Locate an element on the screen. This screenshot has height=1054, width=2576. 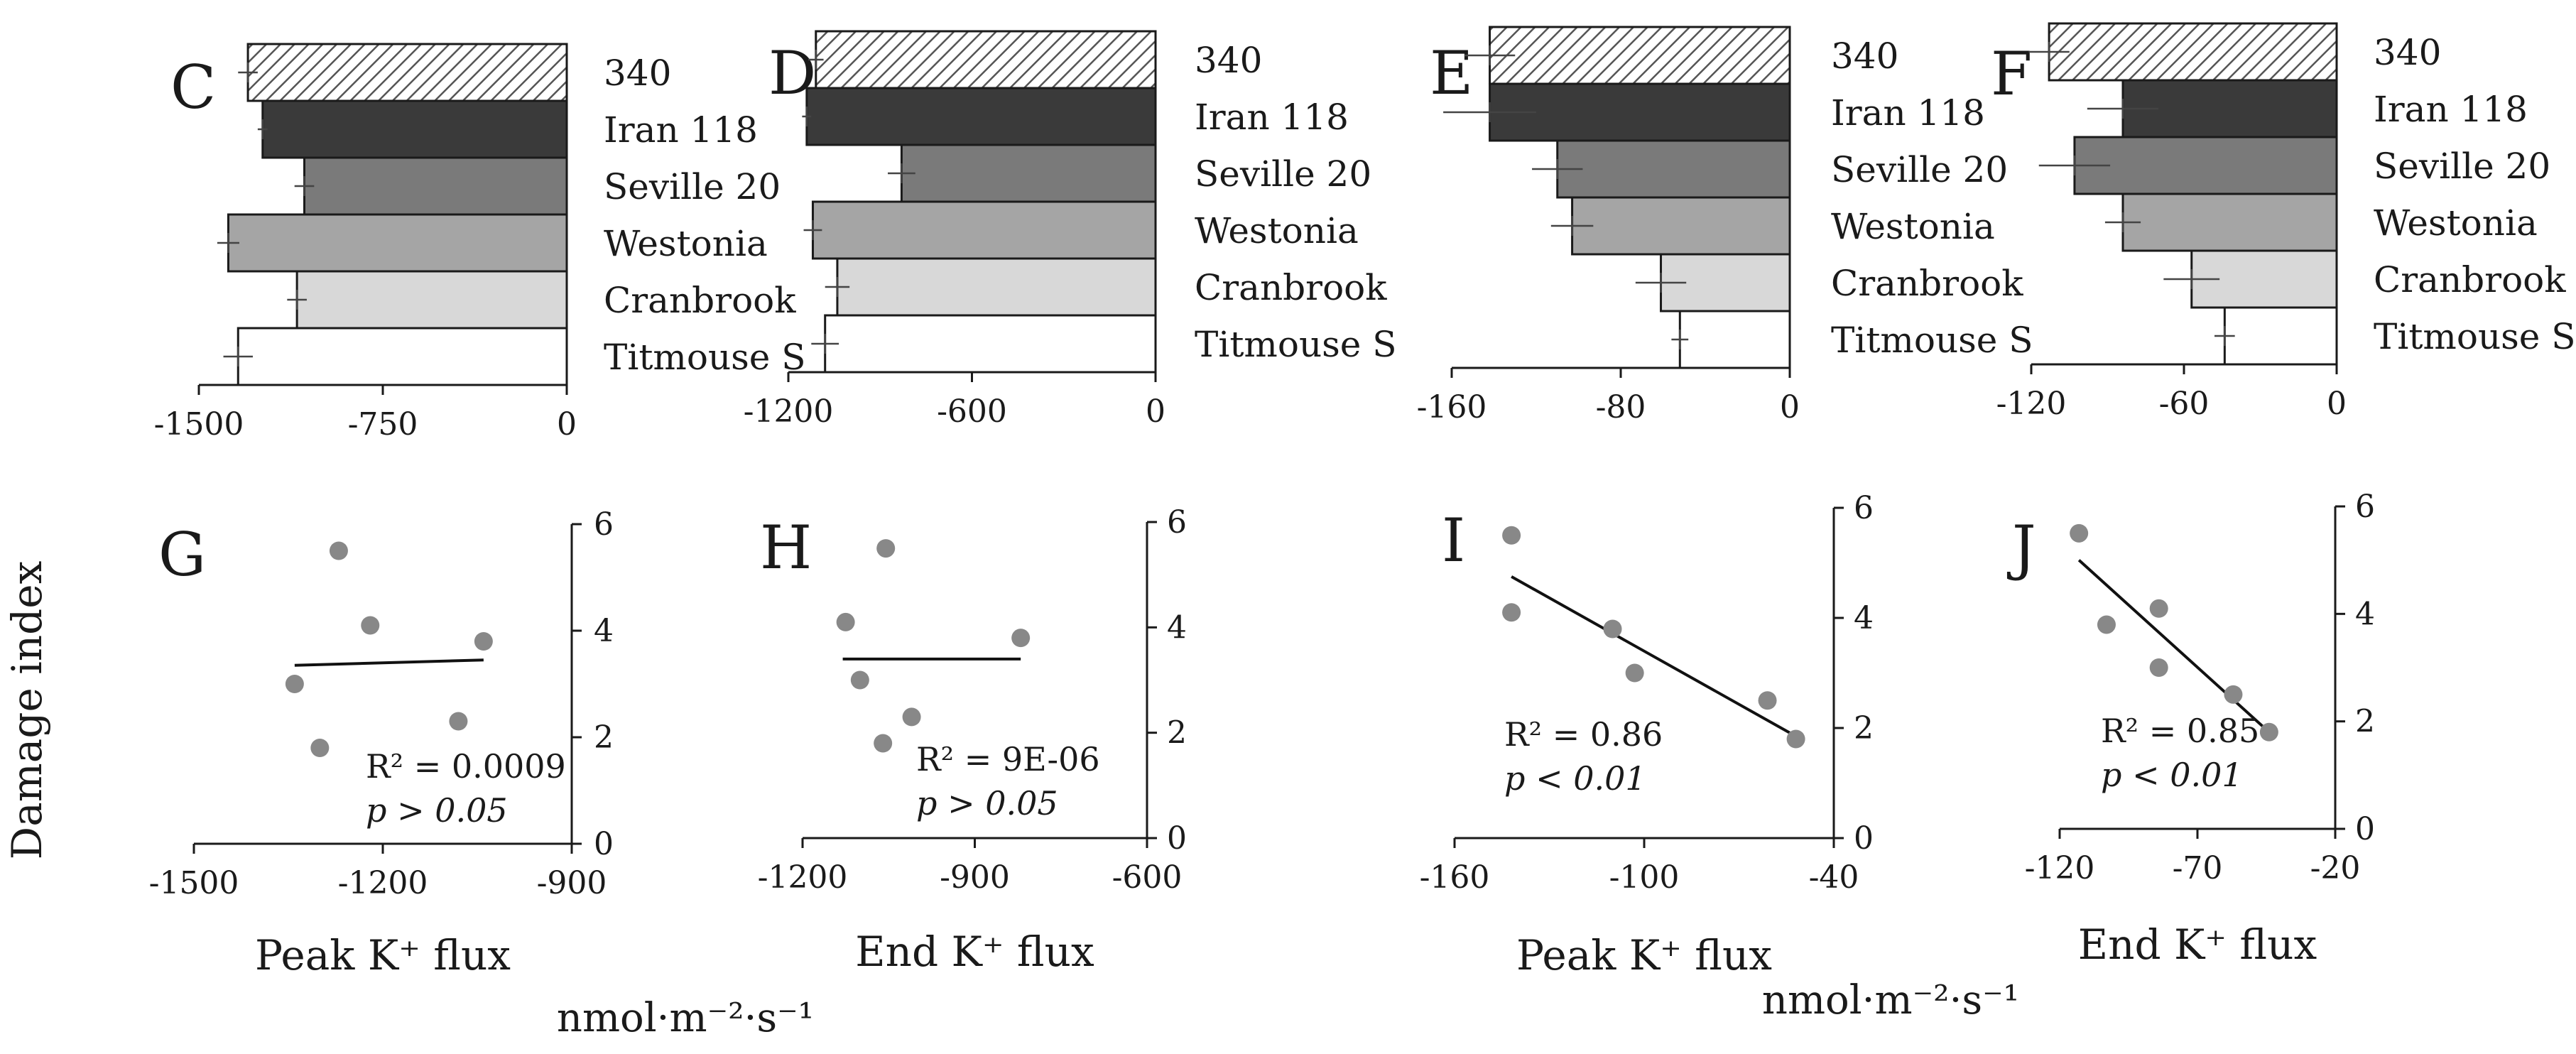
y-tick-label-i: 6 is located at coordinates (1864, 508).